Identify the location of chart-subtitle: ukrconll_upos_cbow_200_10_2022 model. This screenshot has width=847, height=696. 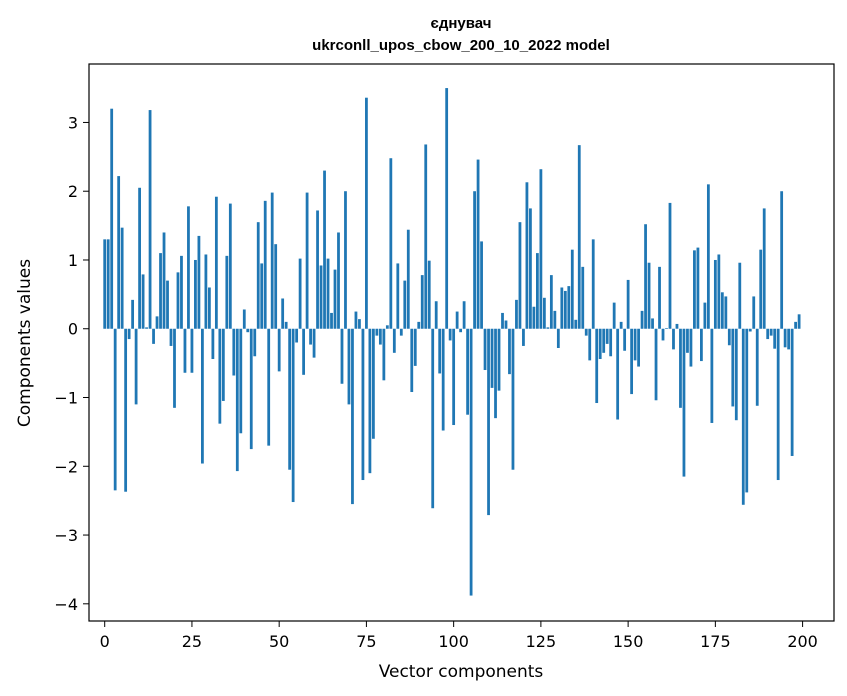
(461, 45).